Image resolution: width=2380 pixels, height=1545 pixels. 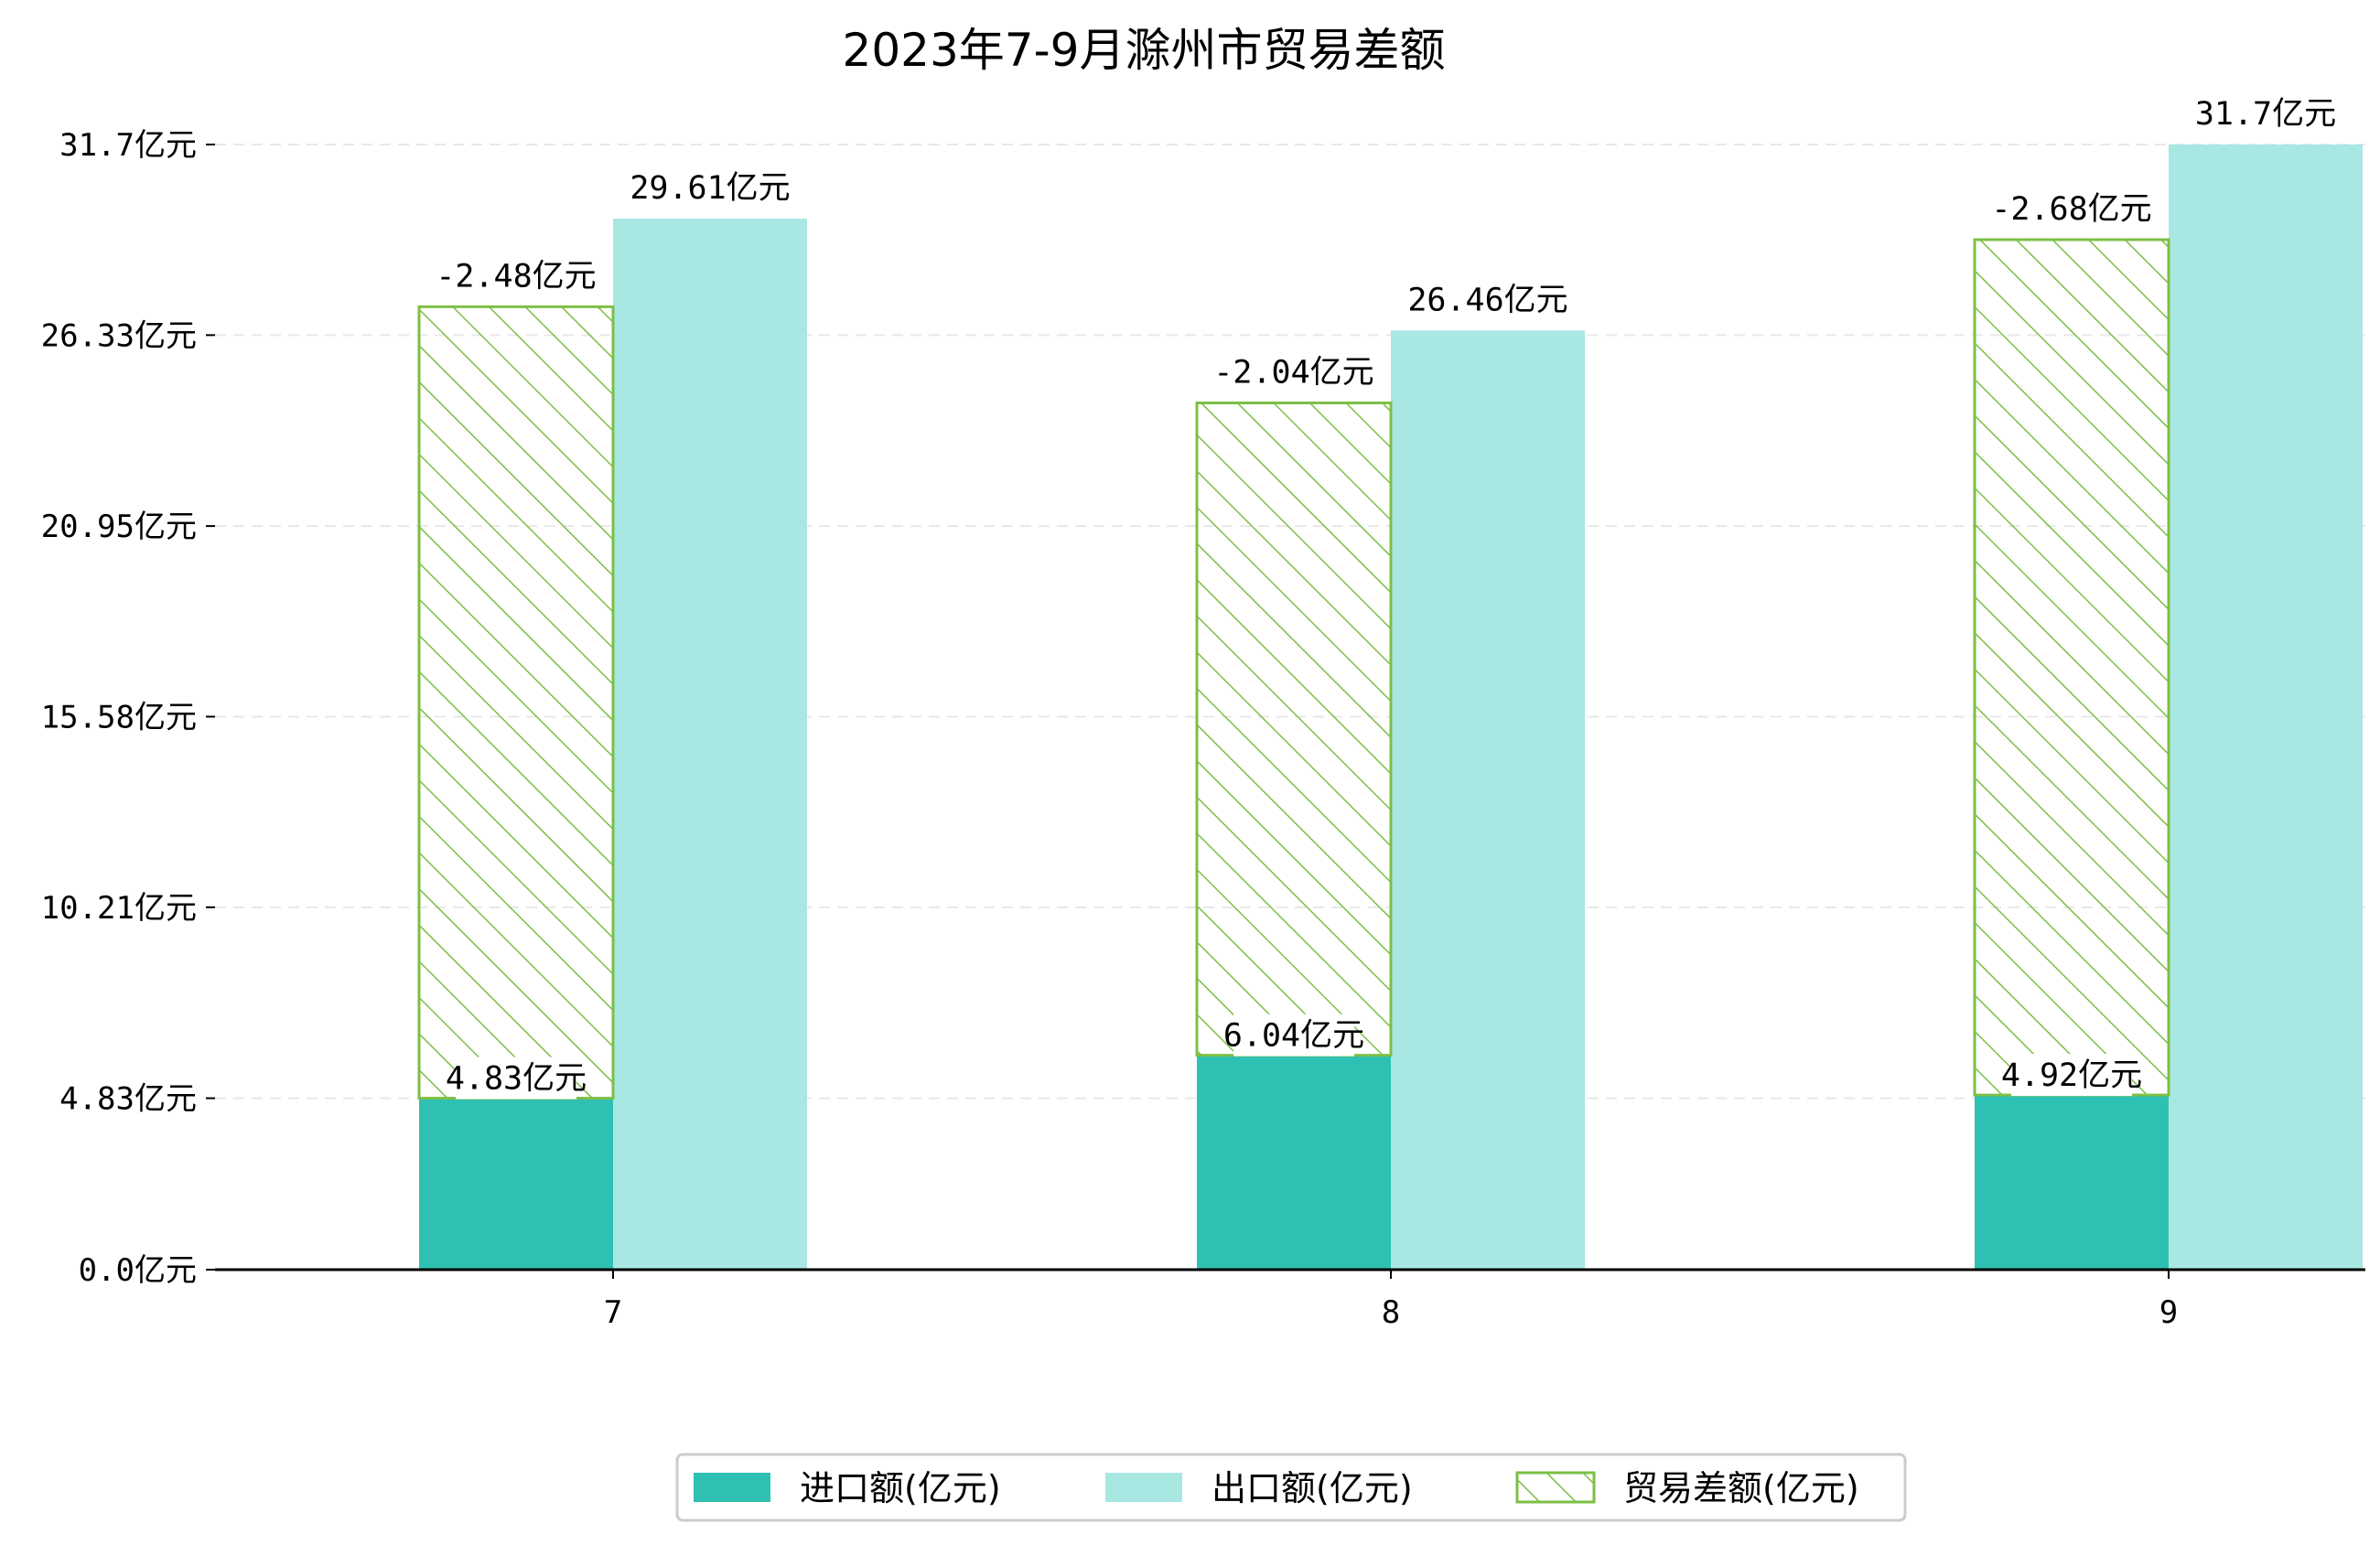 What do you see at coordinates (2168, 1312) in the screenshot?
I see `x-tick-label: 9` at bounding box center [2168, 1312].